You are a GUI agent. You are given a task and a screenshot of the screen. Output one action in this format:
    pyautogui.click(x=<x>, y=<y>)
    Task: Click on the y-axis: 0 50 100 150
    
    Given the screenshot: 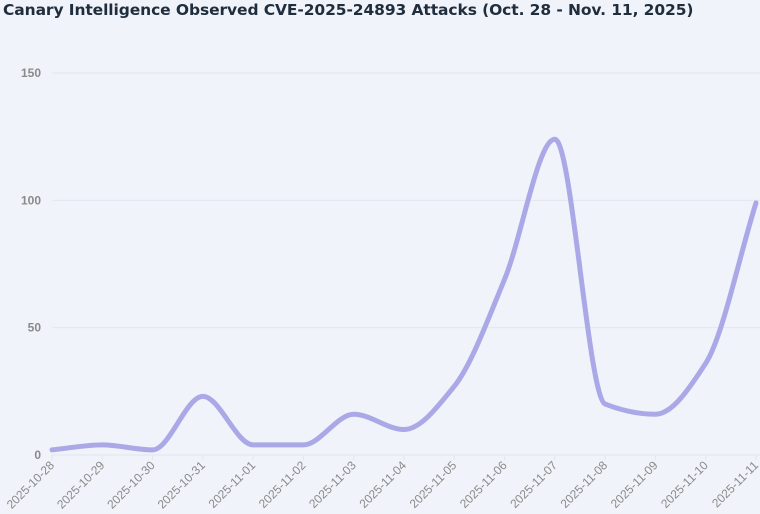 What is the action you would take?
    pyautogui.click(x=31, y=264)
    